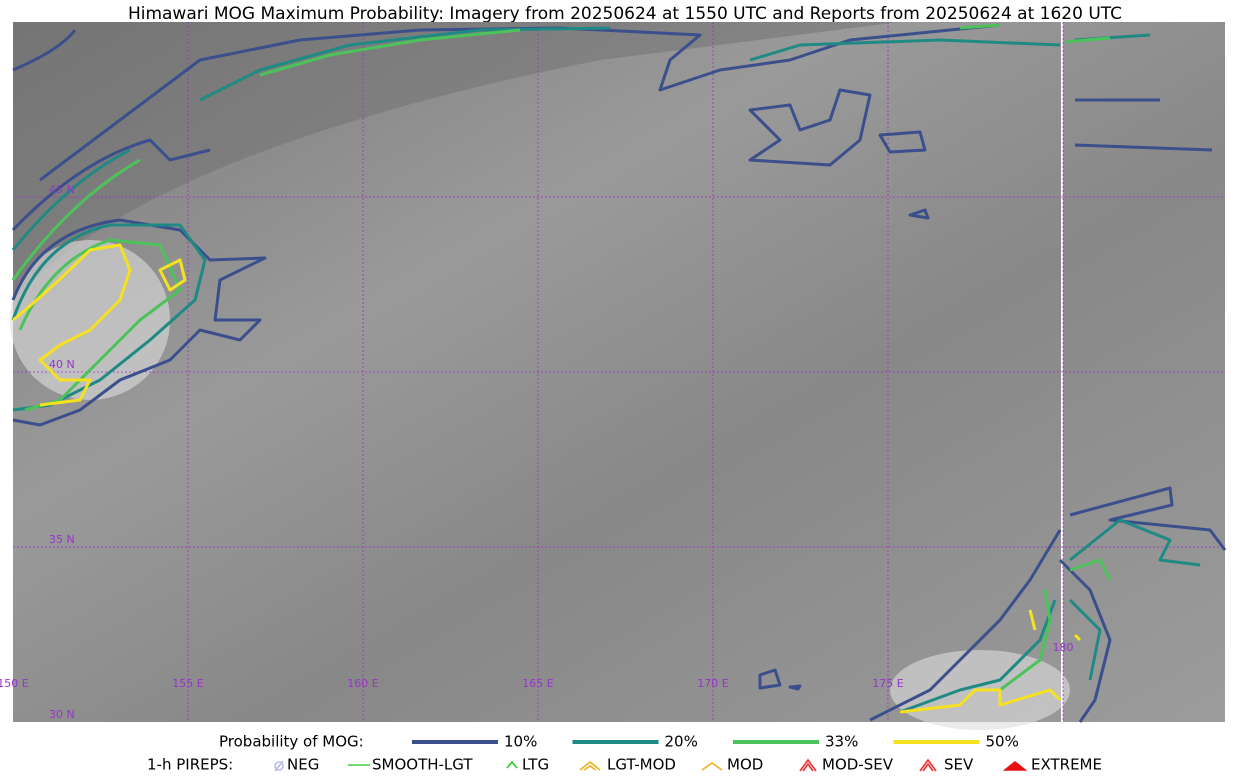 This screenshot has width=1250, height=782. Describe the element at coordinates (62, 364) in the screenshot. I see `latitude-label: 40 N` at that location.